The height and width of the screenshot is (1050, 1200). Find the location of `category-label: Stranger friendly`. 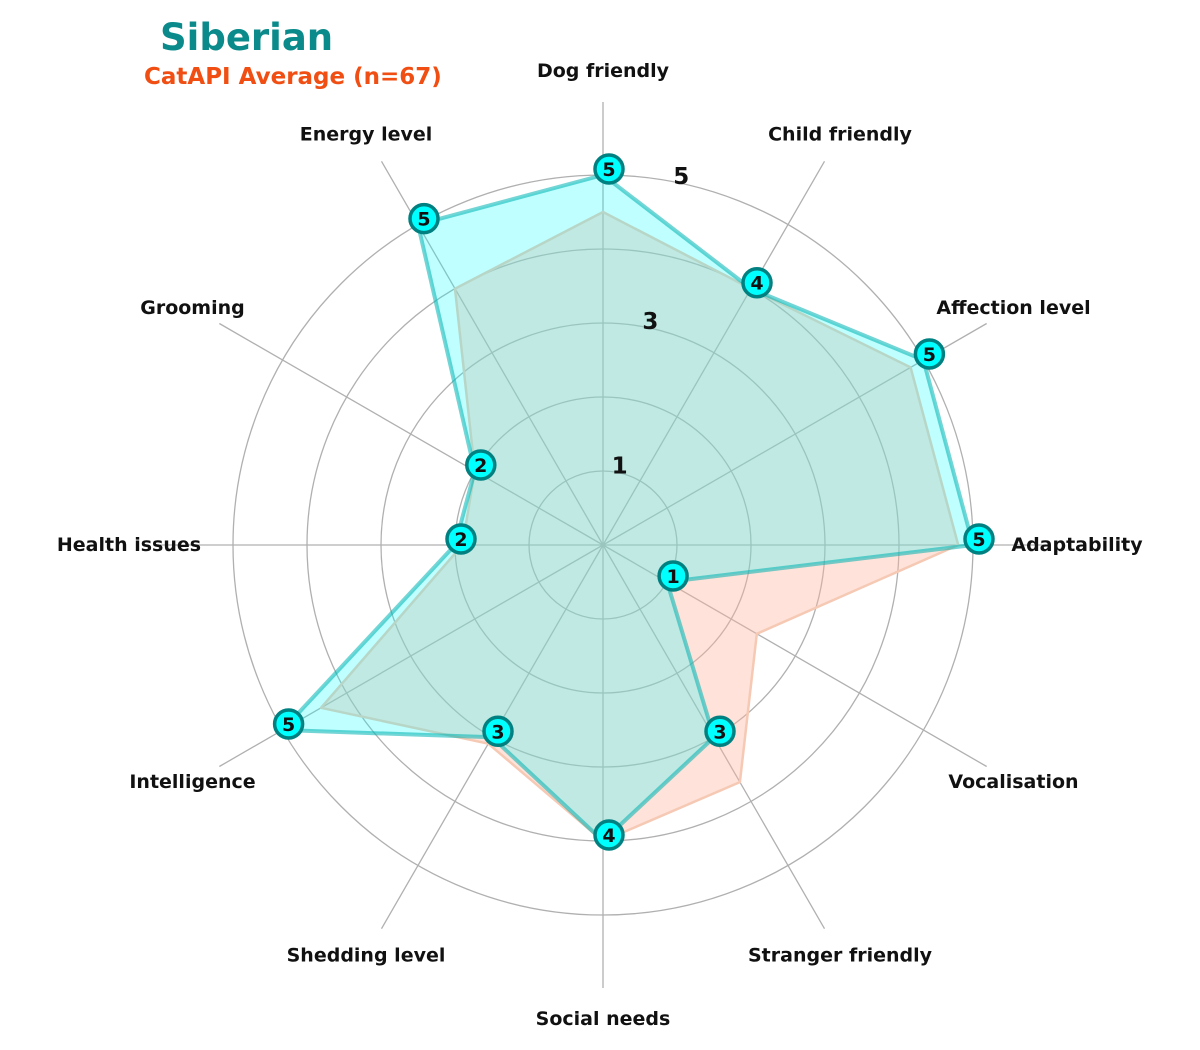

category-label: Stranger friendly is located at coordinates (840, 956).